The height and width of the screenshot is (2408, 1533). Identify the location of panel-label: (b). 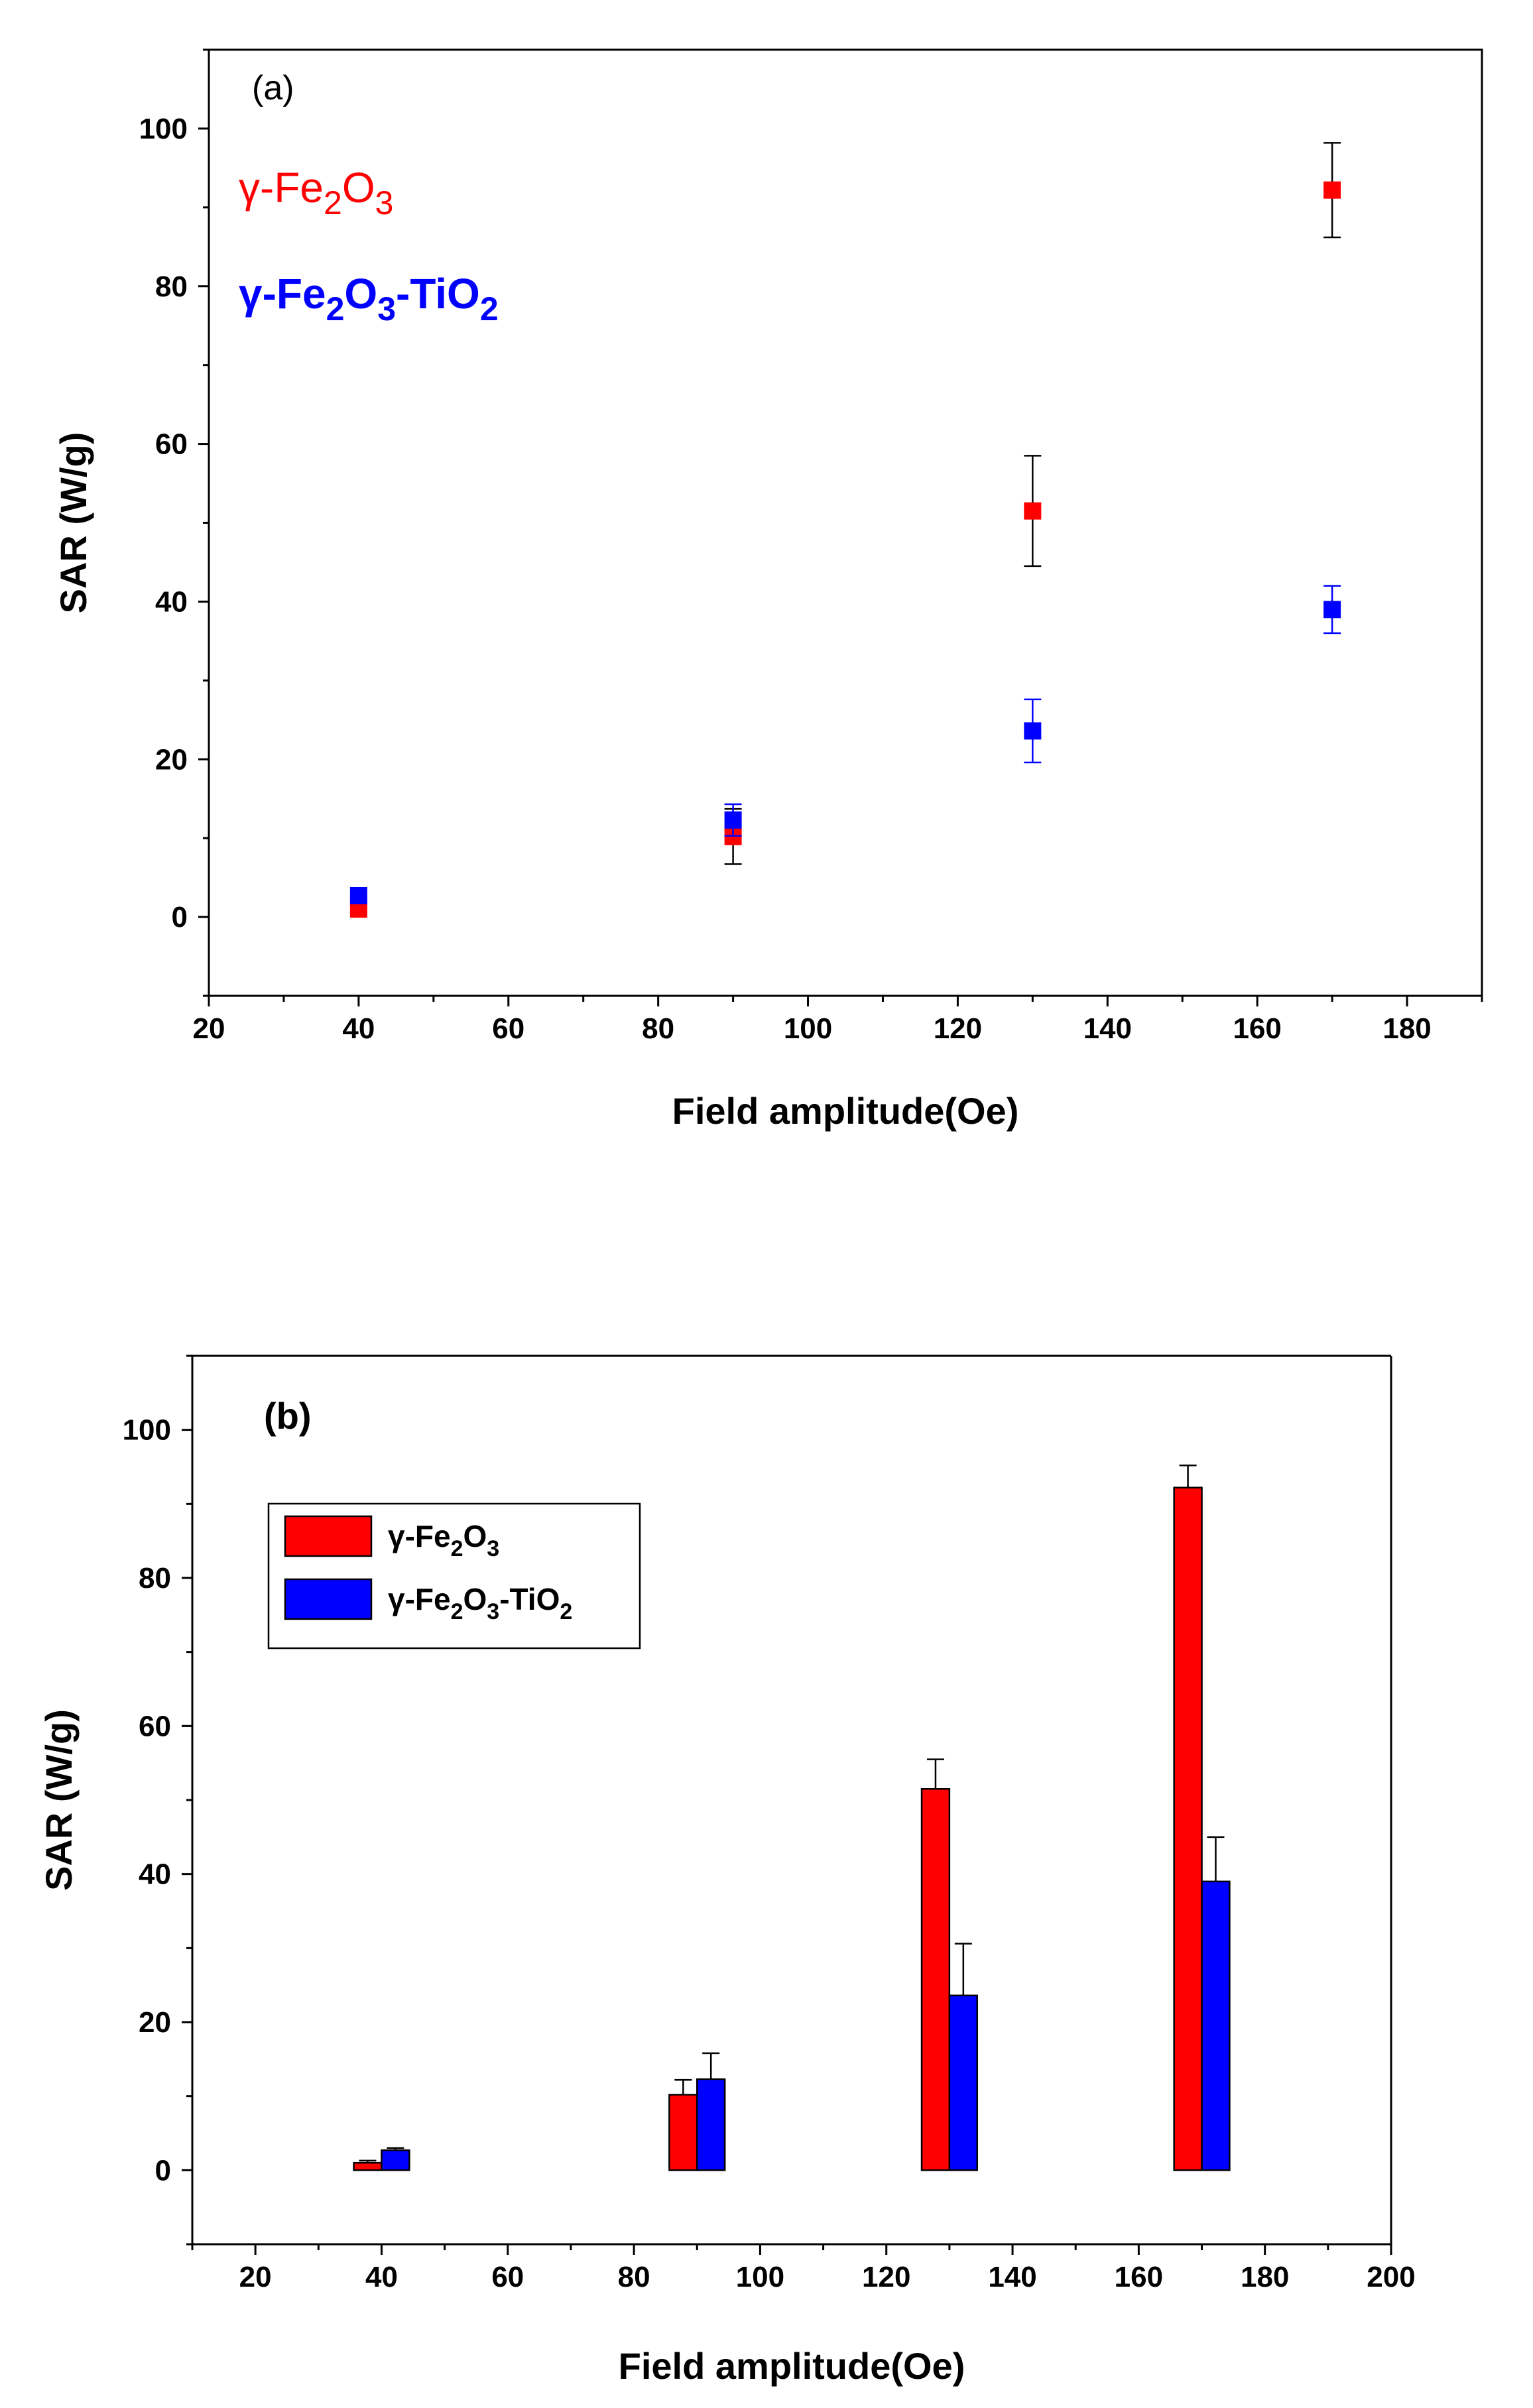
(288, 1416).